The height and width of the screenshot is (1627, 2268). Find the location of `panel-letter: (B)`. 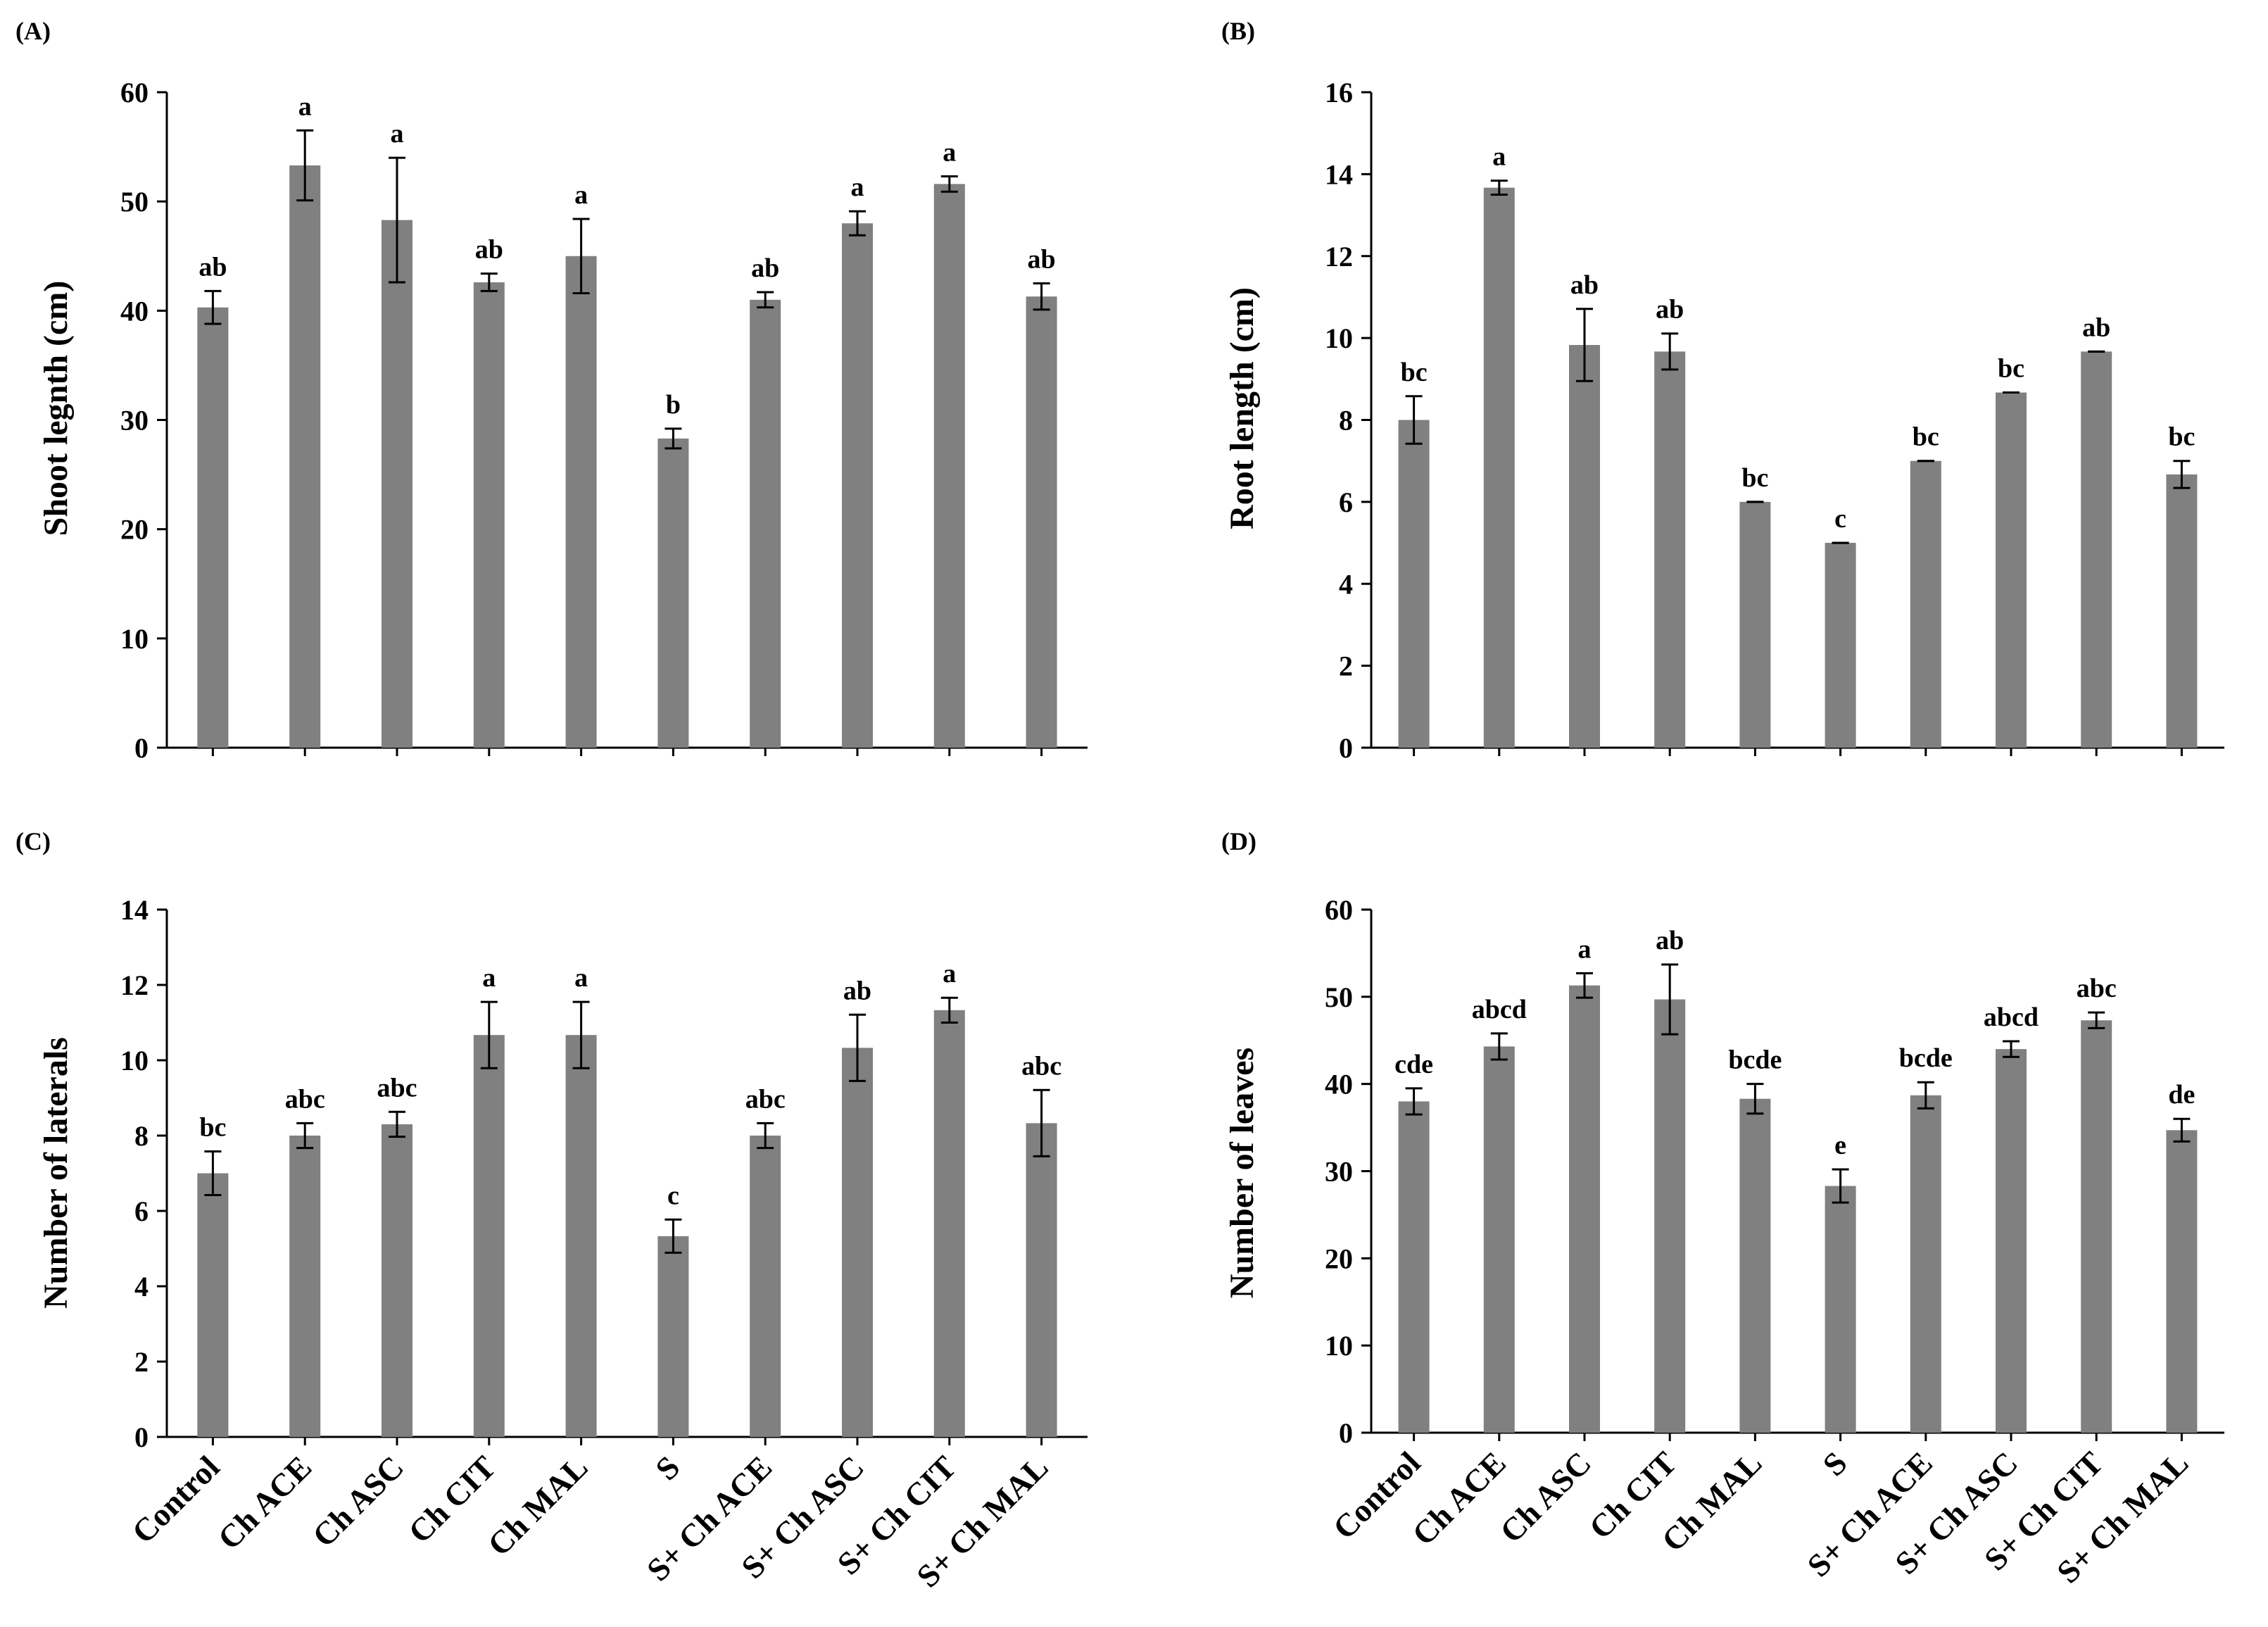

panel-letter: (B) is located at coordinates (1238, 31).